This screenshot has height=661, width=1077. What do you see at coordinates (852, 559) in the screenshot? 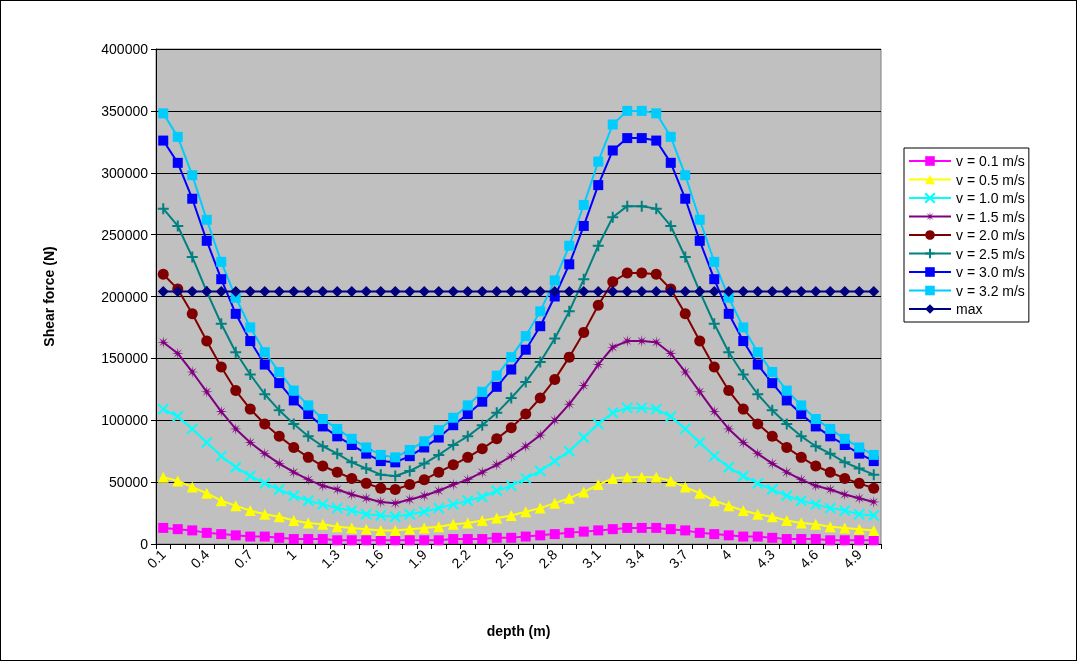
I see `x-tick-label: 4.9` at bounding box center [852, 559].